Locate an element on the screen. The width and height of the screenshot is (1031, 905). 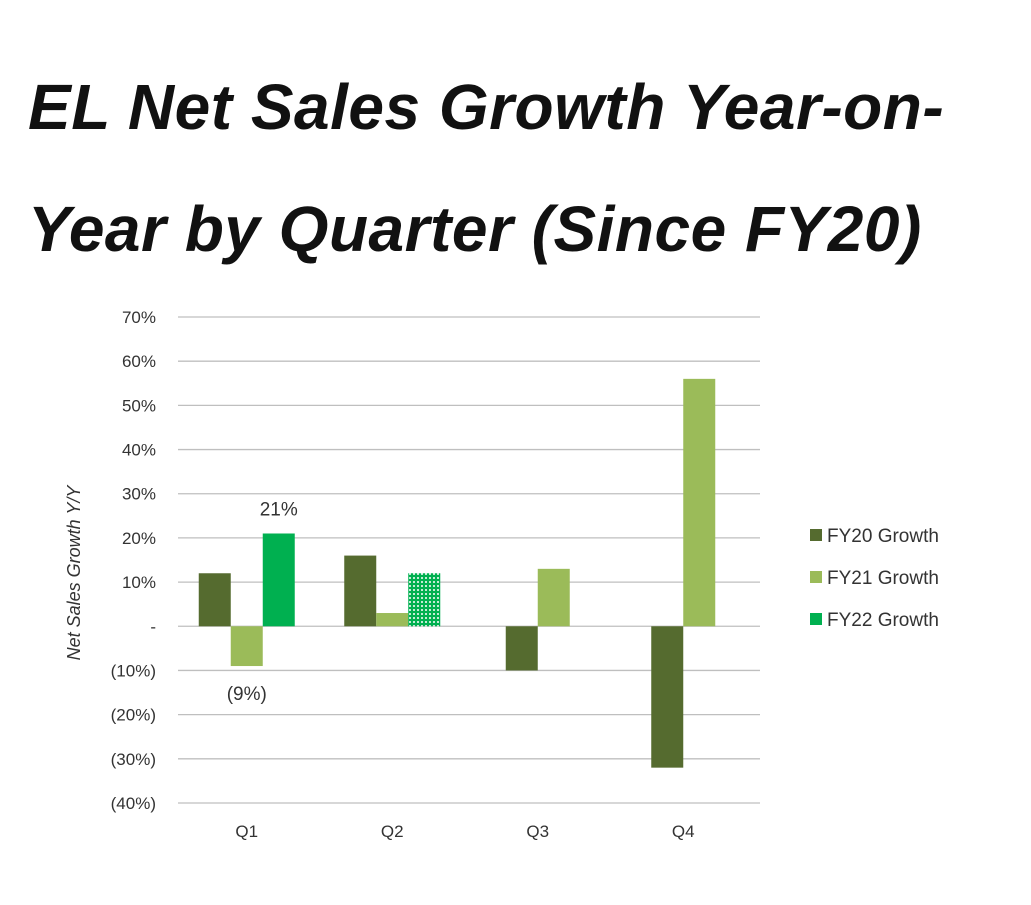
y-tick-label: 70% is located at coordinates (139, 317).